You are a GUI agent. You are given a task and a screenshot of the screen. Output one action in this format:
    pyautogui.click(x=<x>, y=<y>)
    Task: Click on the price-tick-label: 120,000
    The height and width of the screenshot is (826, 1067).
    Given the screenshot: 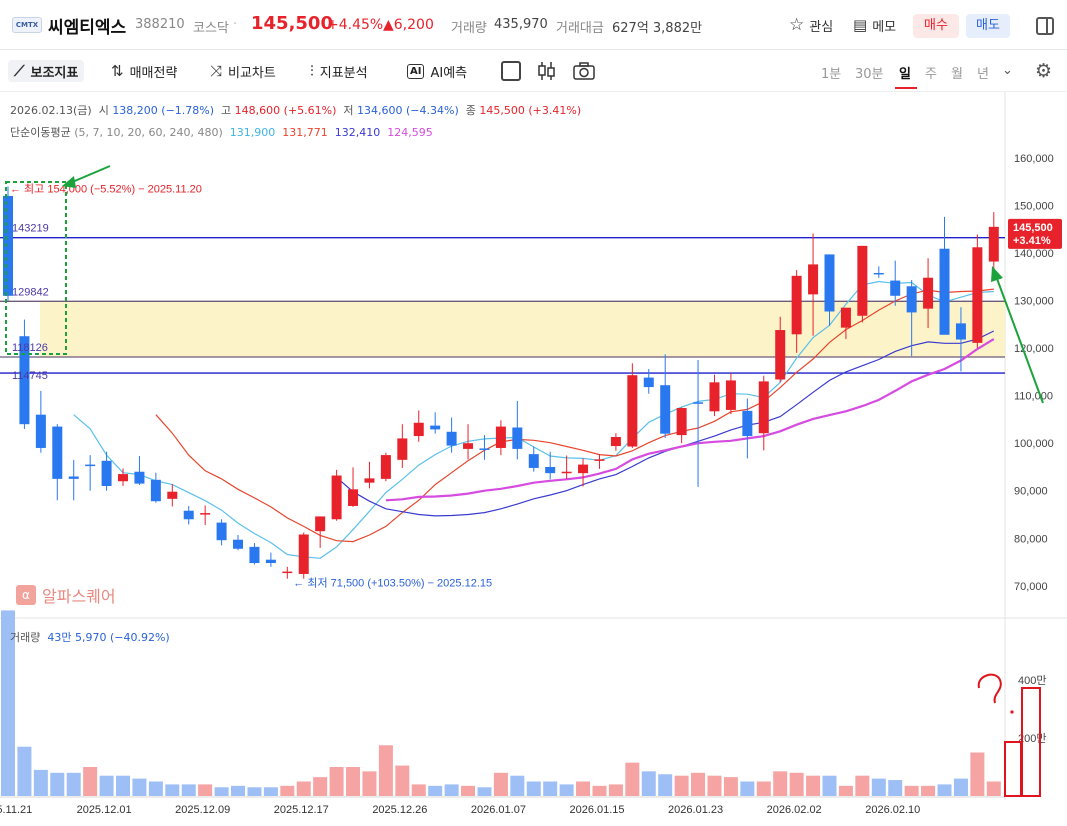 What is the action you would take?
    pyautogui.click(x=1034, y=349)
    